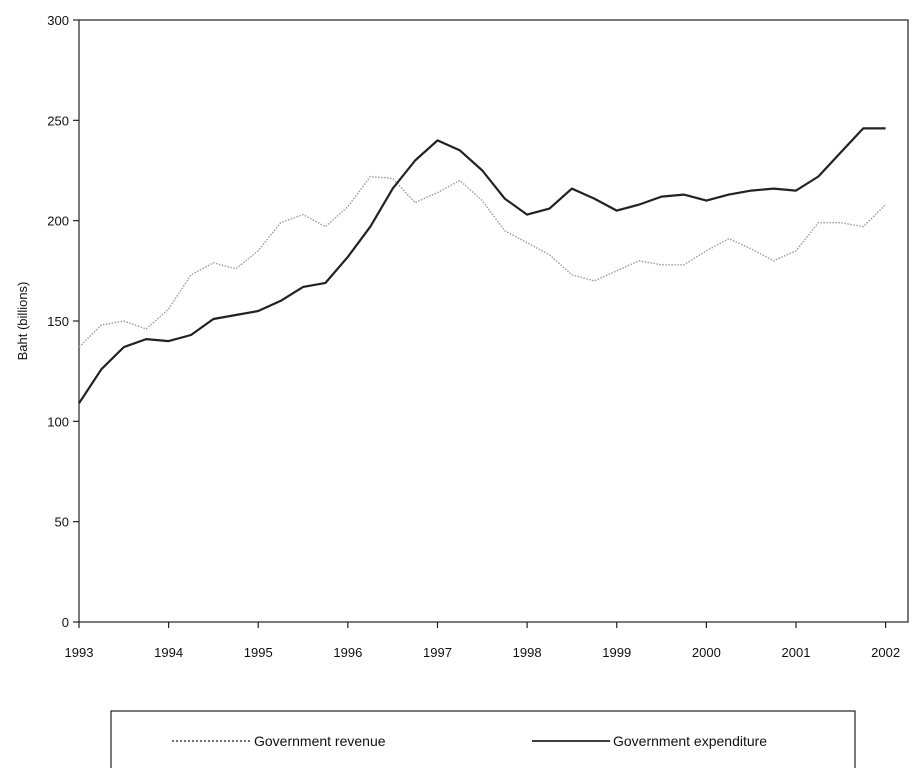 This screenshot has height=768, width=914. I want to click on legend-label-expenditure: Government expenditure, so click(690, 741).